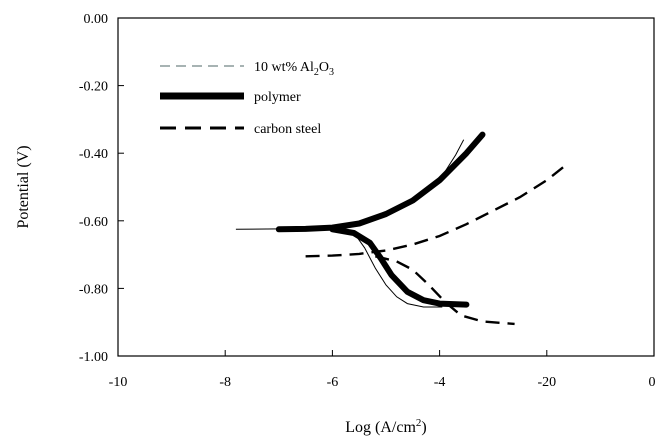 Image resolution: width=660 pixels, height=438 pixels. What do you see at coordinates (96, 19) in the screenshot?
I see `y-tick-label: 0.00` at bounding box center [96, 19].